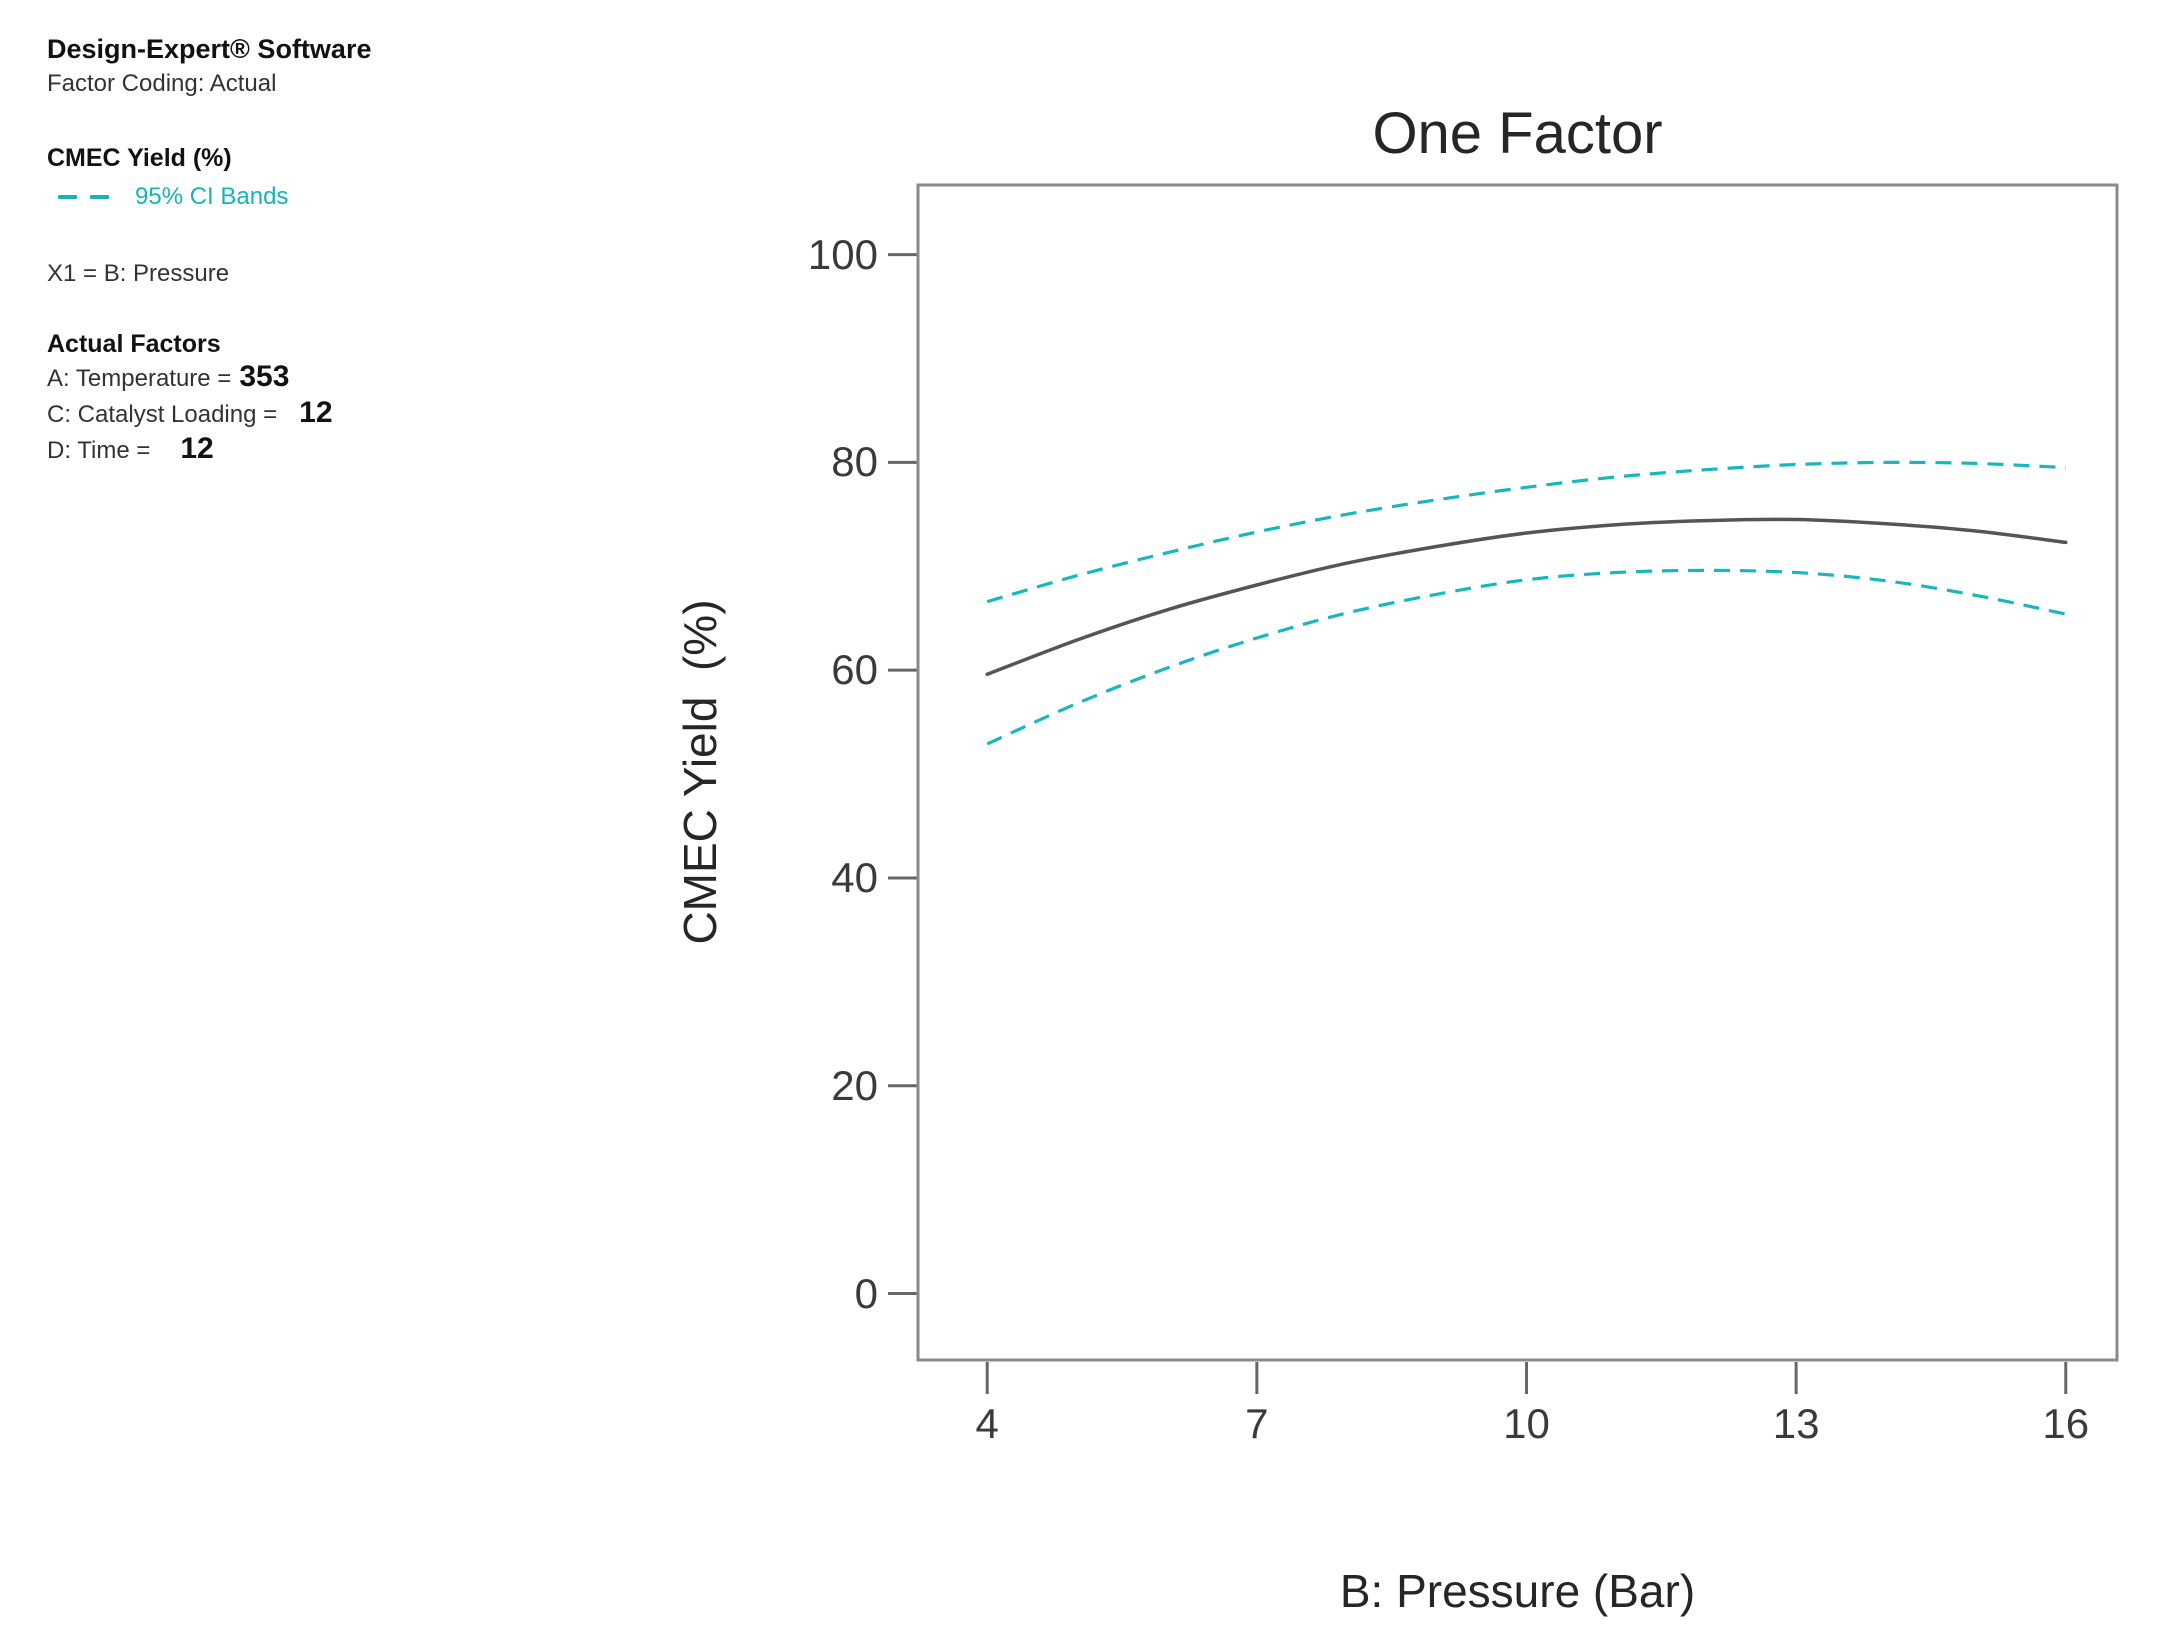 The image size is (2160, 1650). Describe the element at coordinates (1526, 1423) in the screenshot. I see `xtick-label-2: 10` at that location.